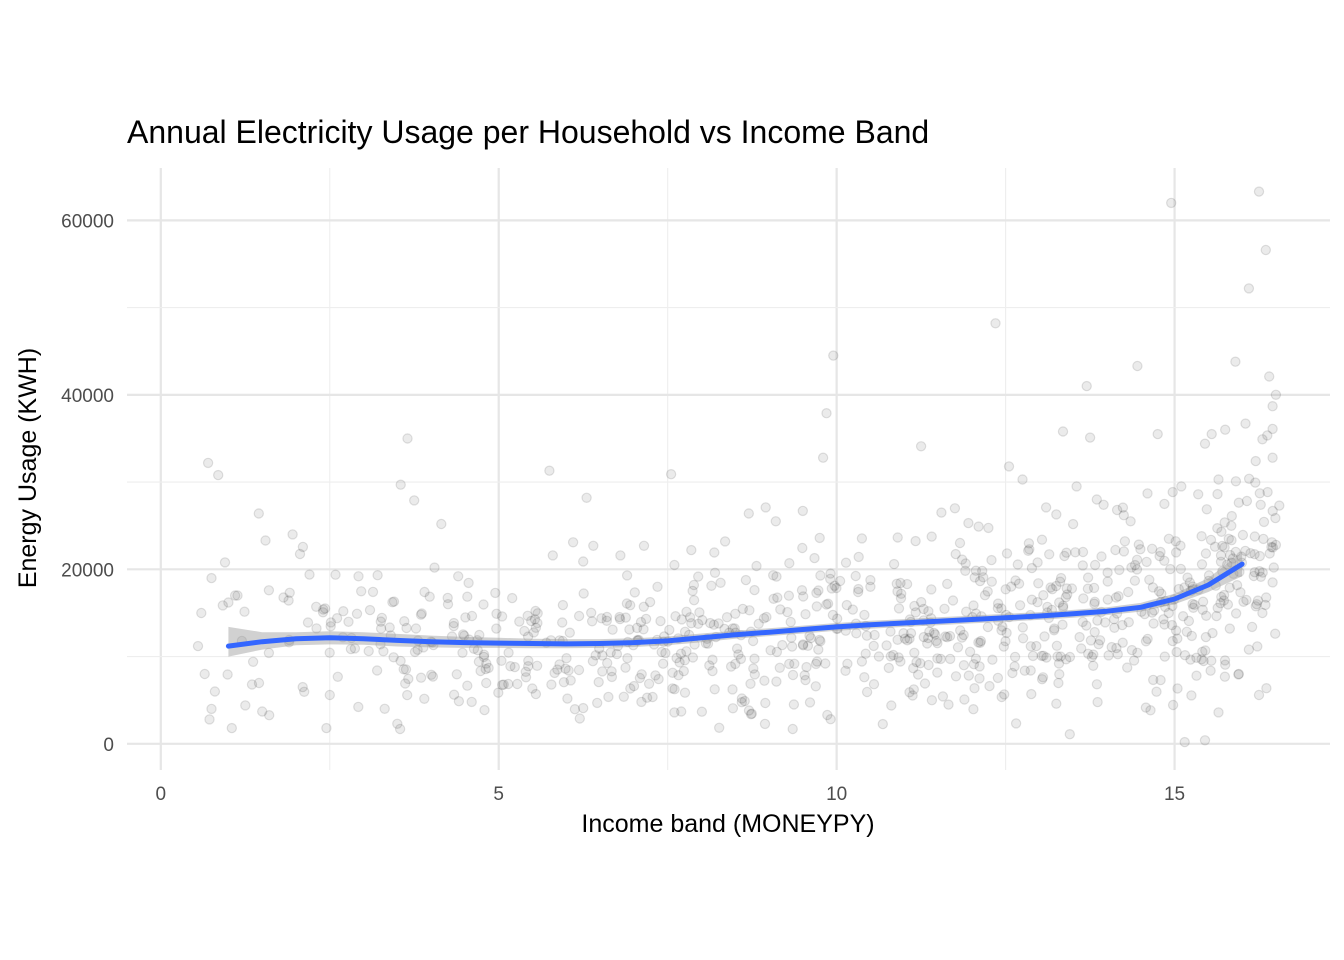  Describe the element at coordinates (87, 396) in the screenshot. I see `y-tick-label: 40000` at that location.